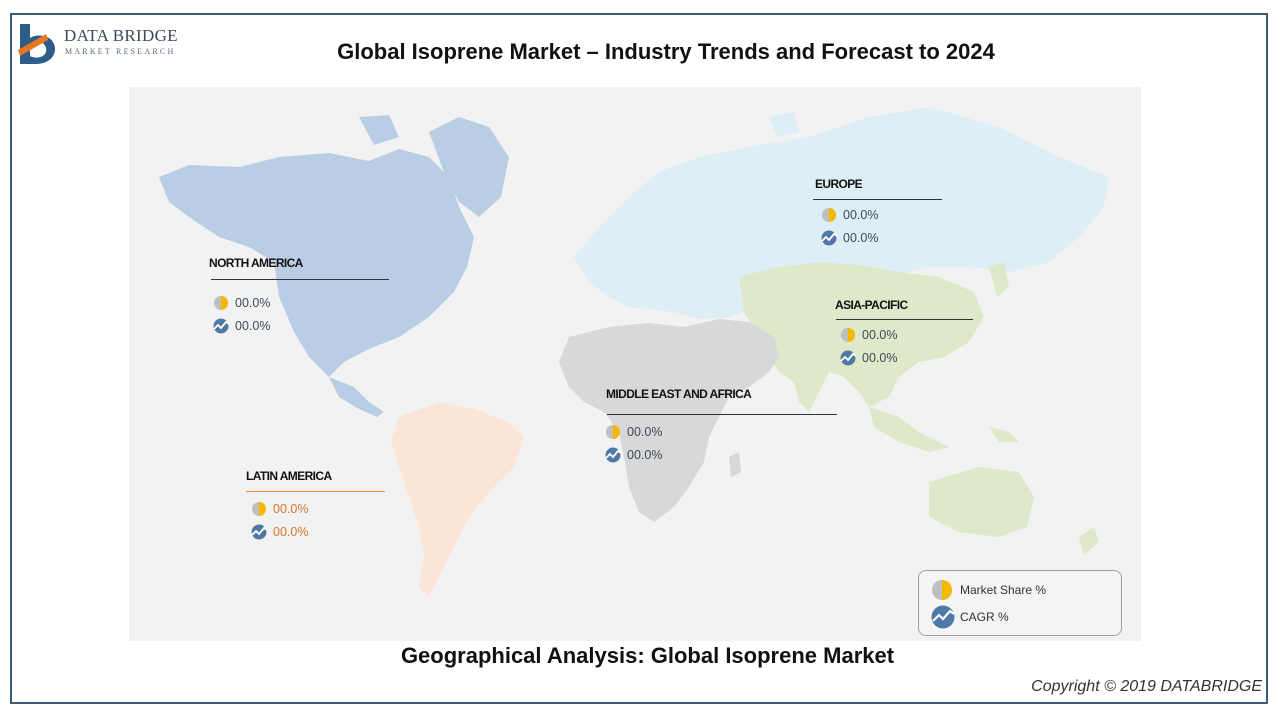 This screenshot has height=720, width=1280. Describe the element at coordinates (839, 184) in the screenshot. I see `region-label-europe: EUROPE` at that location.